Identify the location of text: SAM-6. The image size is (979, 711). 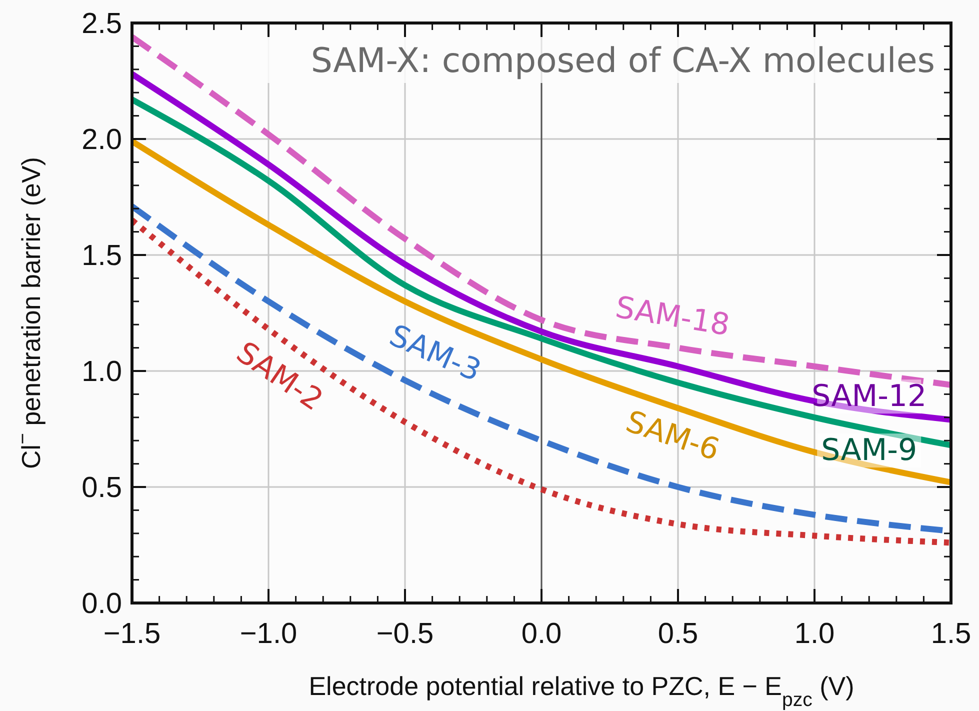
(673, 436).